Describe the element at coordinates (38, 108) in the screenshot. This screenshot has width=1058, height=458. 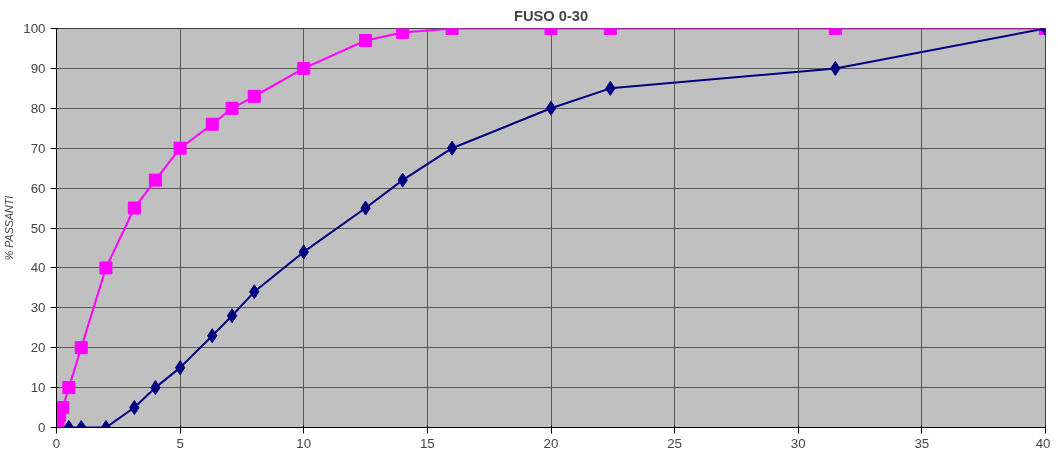
I see `y-tick-label: 80` at that location.